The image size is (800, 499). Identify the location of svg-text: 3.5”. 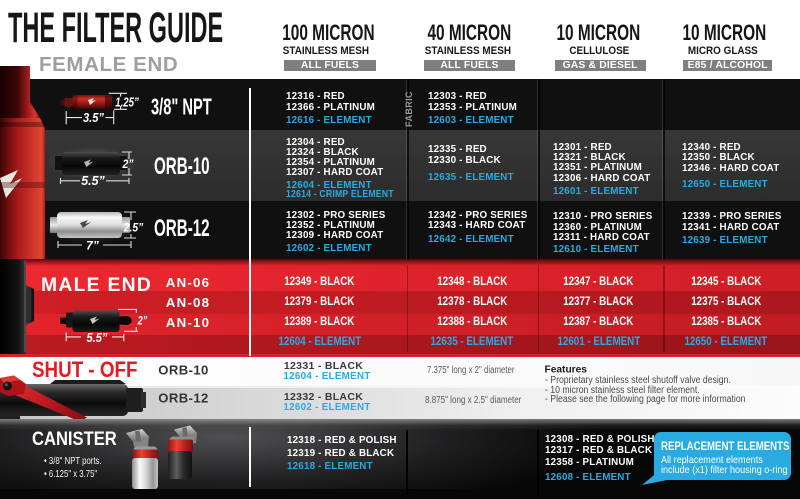
(94, 118).